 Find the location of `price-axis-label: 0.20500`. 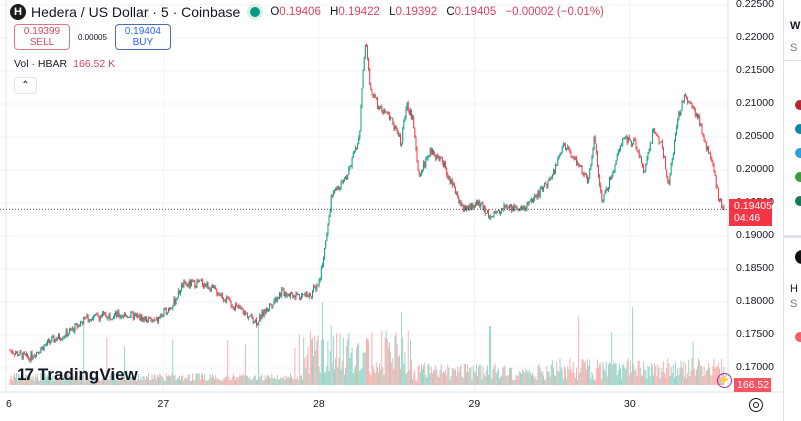

price-axis-label: 0.20500 is located at coordinates (755, 136).